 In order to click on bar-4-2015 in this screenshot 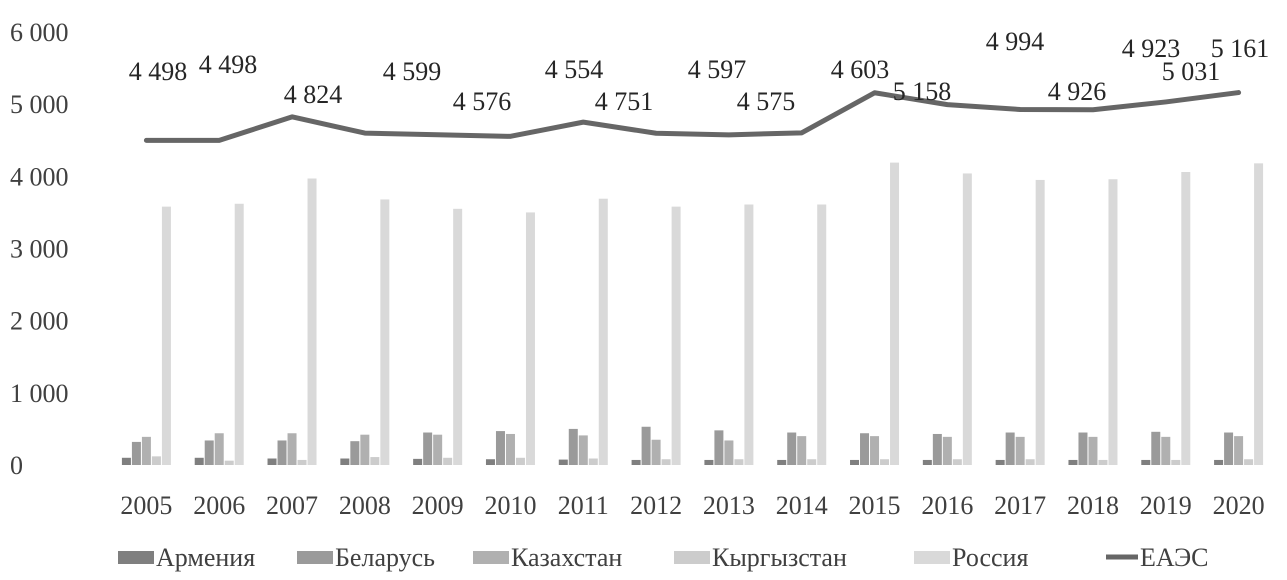, I will do `click(885, 462)`.